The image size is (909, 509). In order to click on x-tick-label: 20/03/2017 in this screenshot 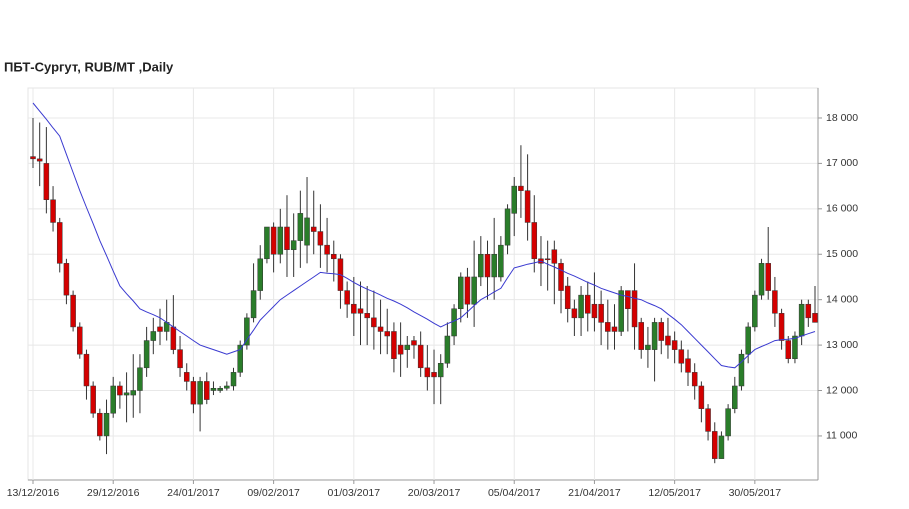, I will do `click(434, 493)`.